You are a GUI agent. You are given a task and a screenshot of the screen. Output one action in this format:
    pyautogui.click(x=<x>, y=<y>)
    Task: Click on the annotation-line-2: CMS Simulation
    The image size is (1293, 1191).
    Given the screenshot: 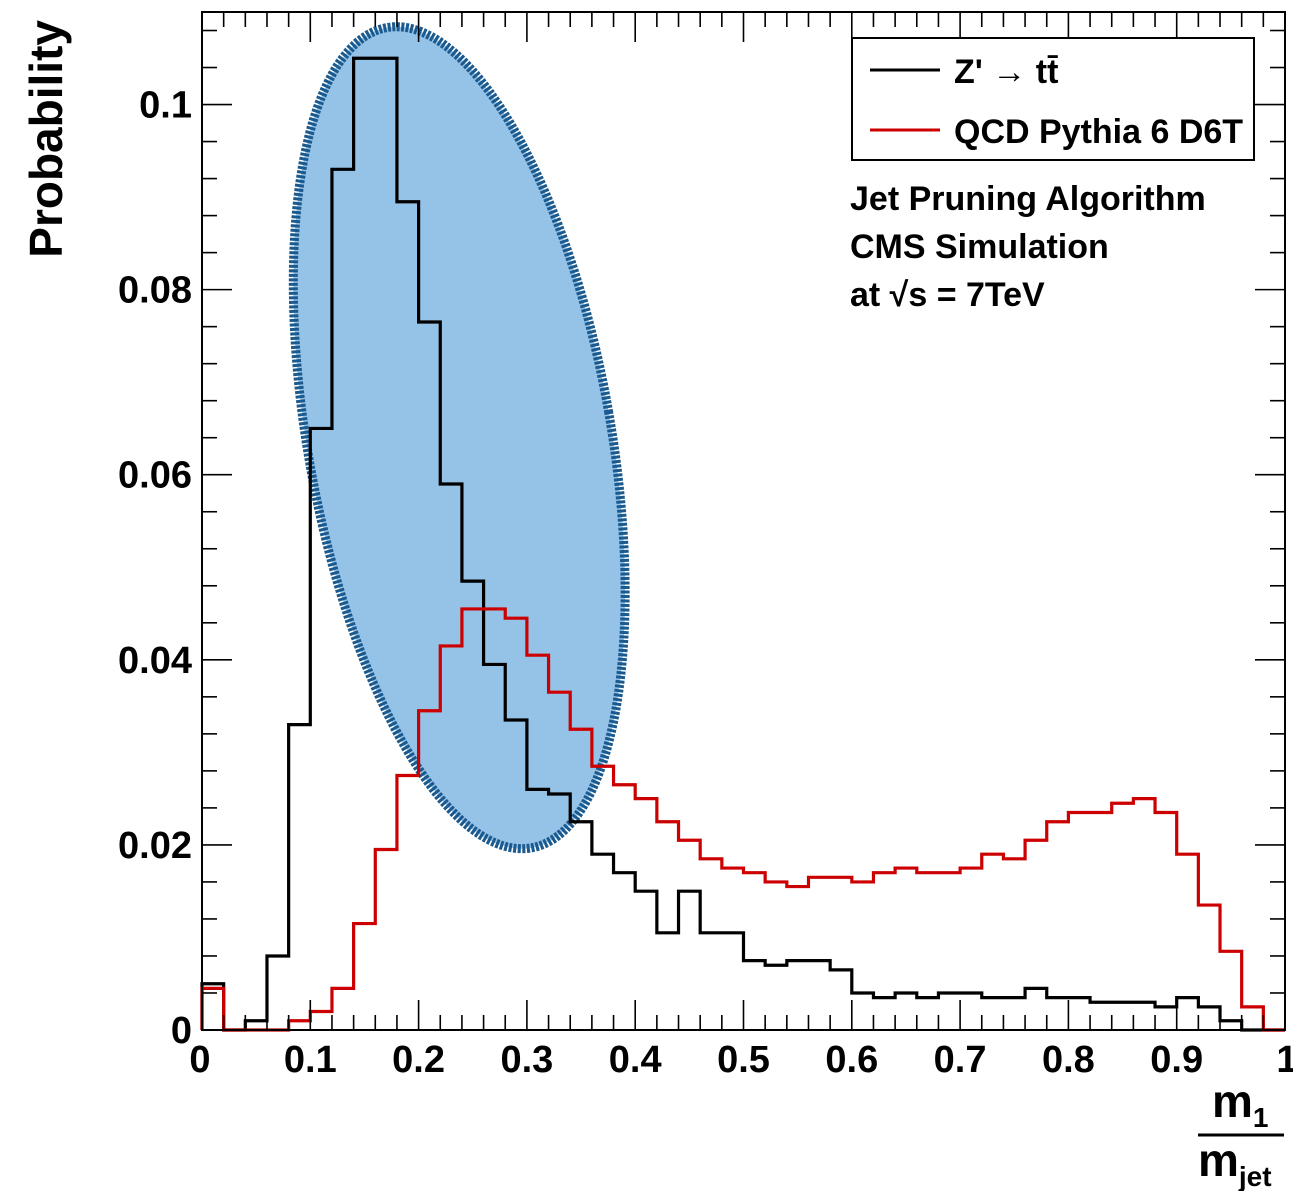 What is the action you would take?
    pyautogui.click(x=979, y=247)
    